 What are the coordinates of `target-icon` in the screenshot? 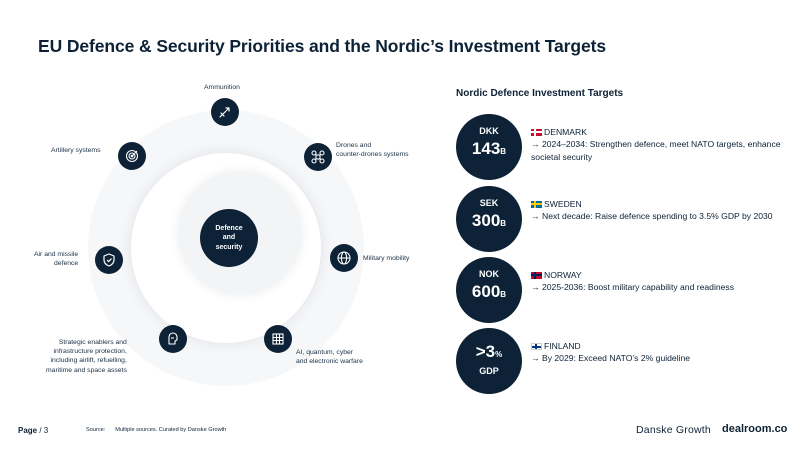 It's located at (132, 156).